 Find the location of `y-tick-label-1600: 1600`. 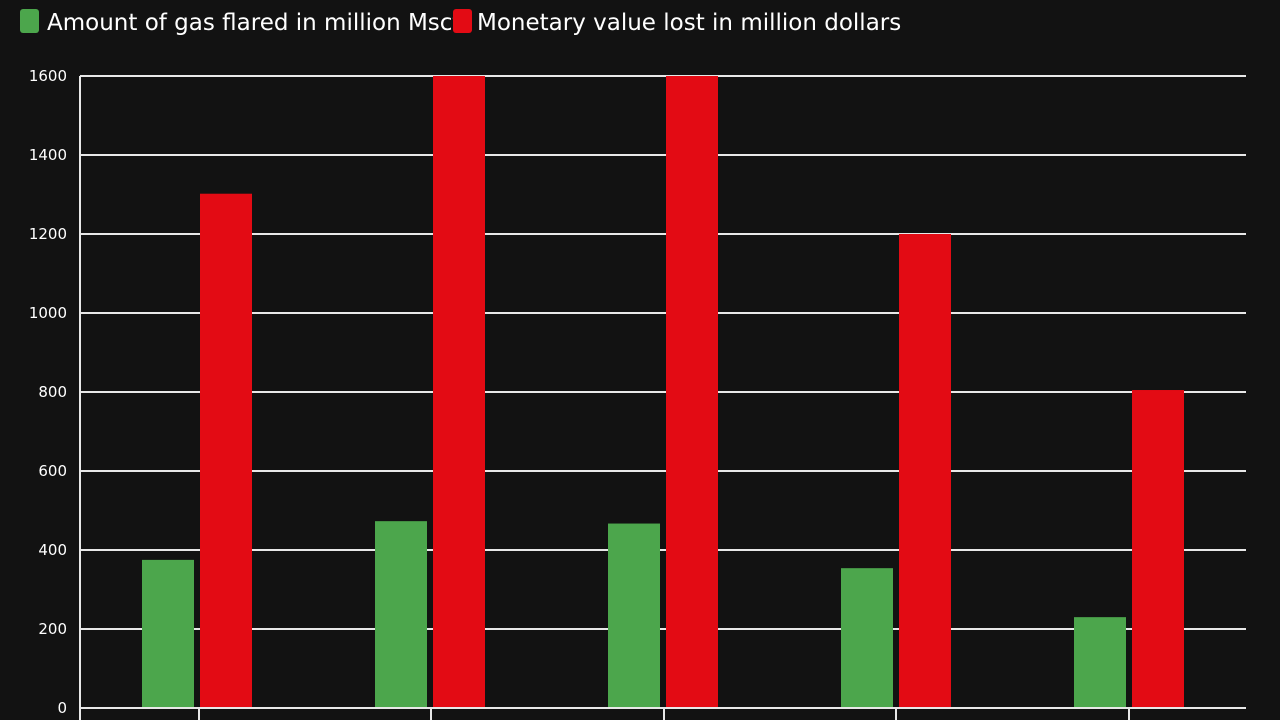

y-tick-label-1600: 1600 is located at coordinates (48, 76).